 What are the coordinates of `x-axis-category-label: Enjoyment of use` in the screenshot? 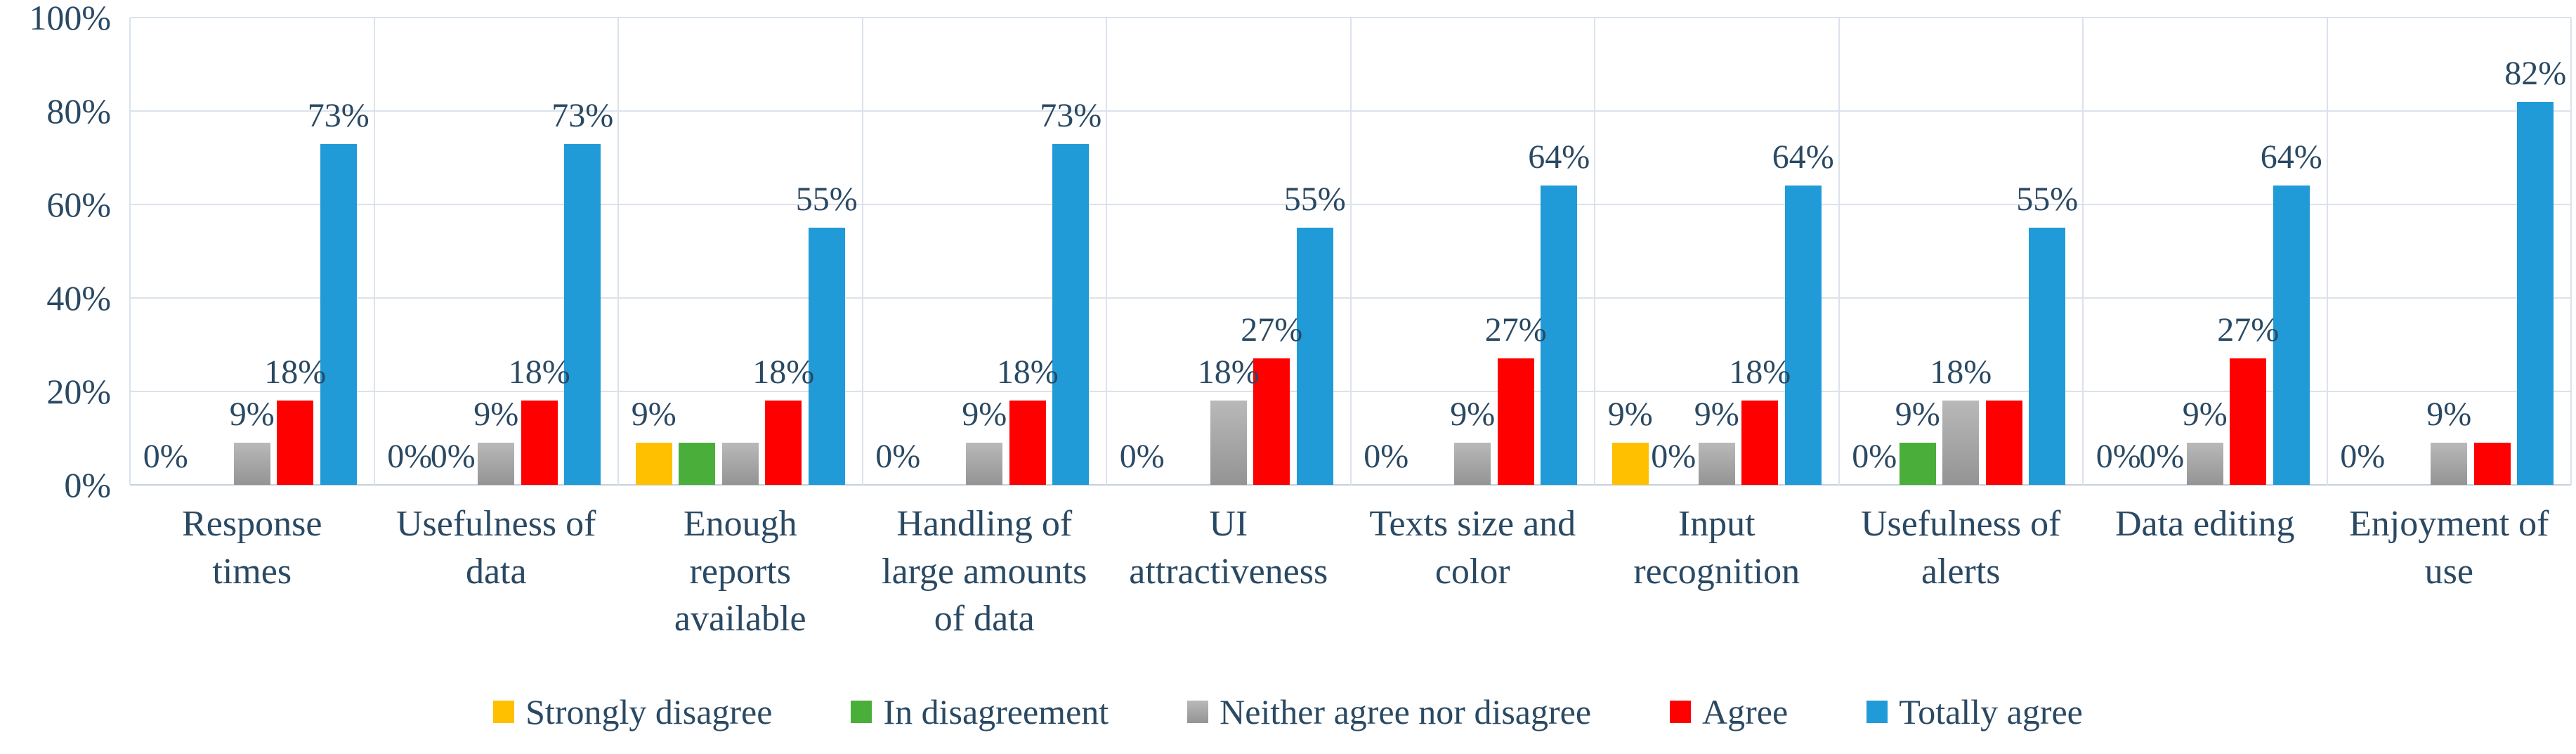 It's located at (2448, 548).